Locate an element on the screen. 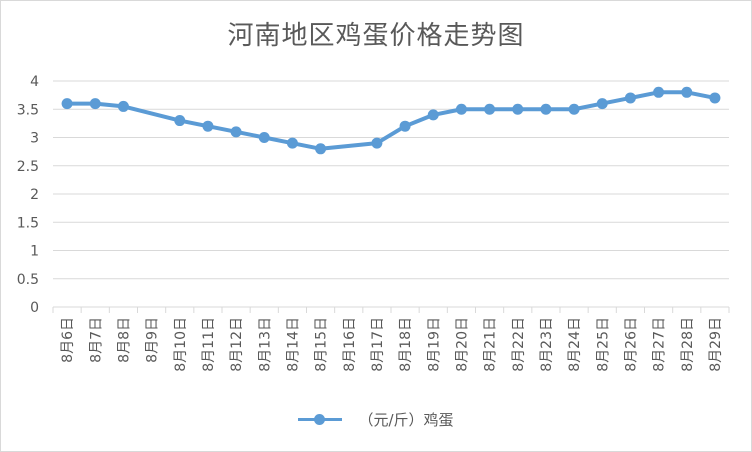 Image resolution: width=752 pixels, height=452 pixels. x-tick-label: 8月27日 is located at coordinates (660, 344).